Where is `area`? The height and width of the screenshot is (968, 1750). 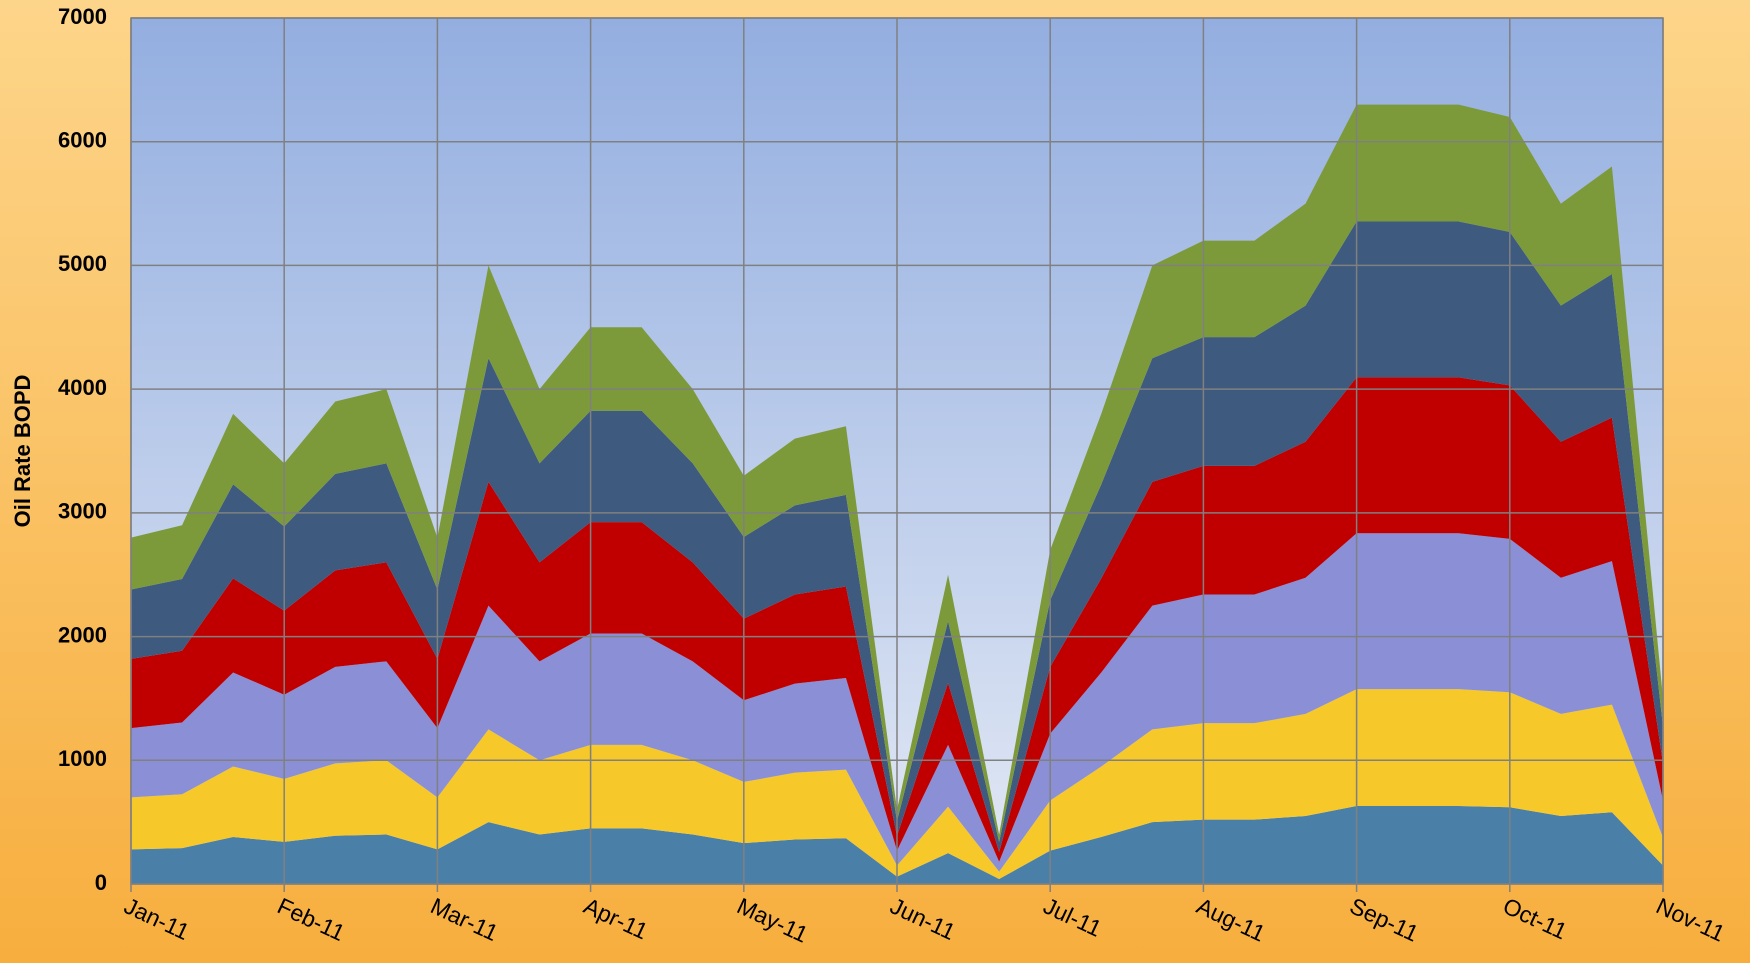
area is located at coordinates (897, 845).